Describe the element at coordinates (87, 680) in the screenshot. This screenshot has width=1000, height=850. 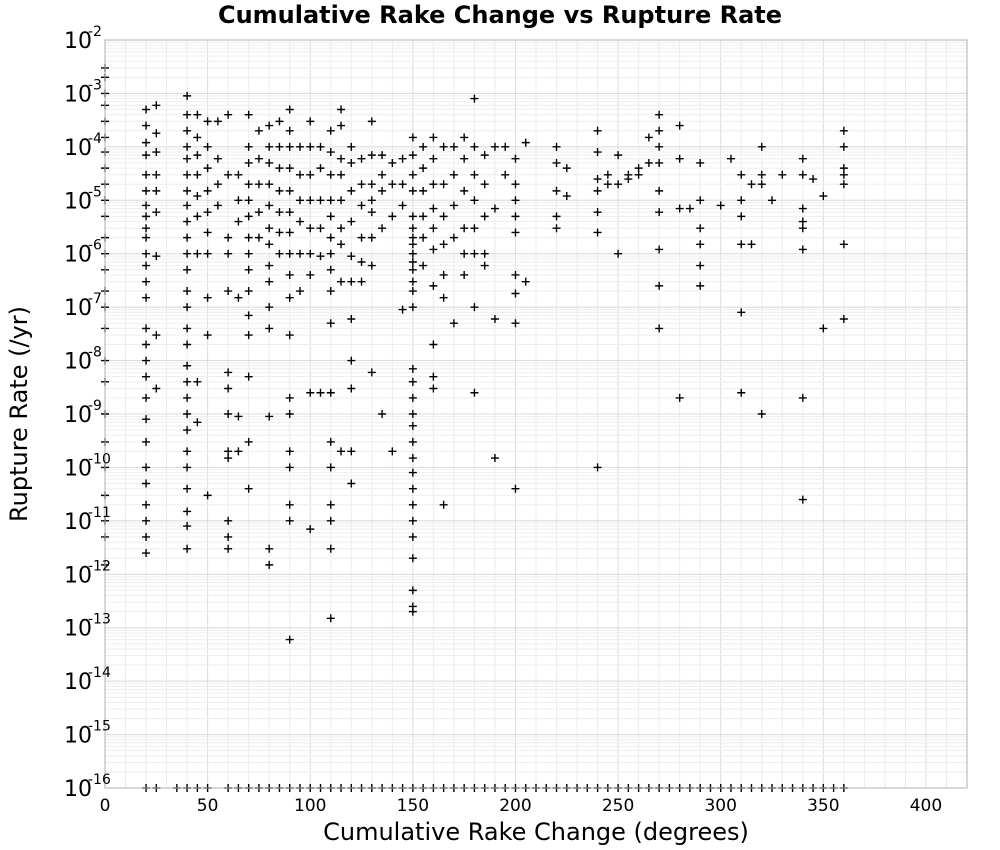
I see `y-tick-label: 10⁻¹⁴` at that location.